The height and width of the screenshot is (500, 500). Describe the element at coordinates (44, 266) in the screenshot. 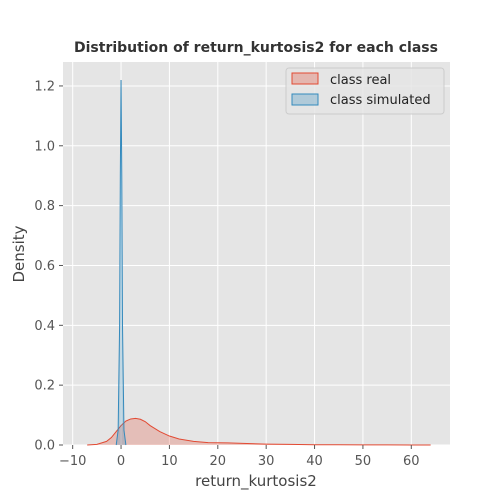

I see `y-tick-label: 0.6` at that location.